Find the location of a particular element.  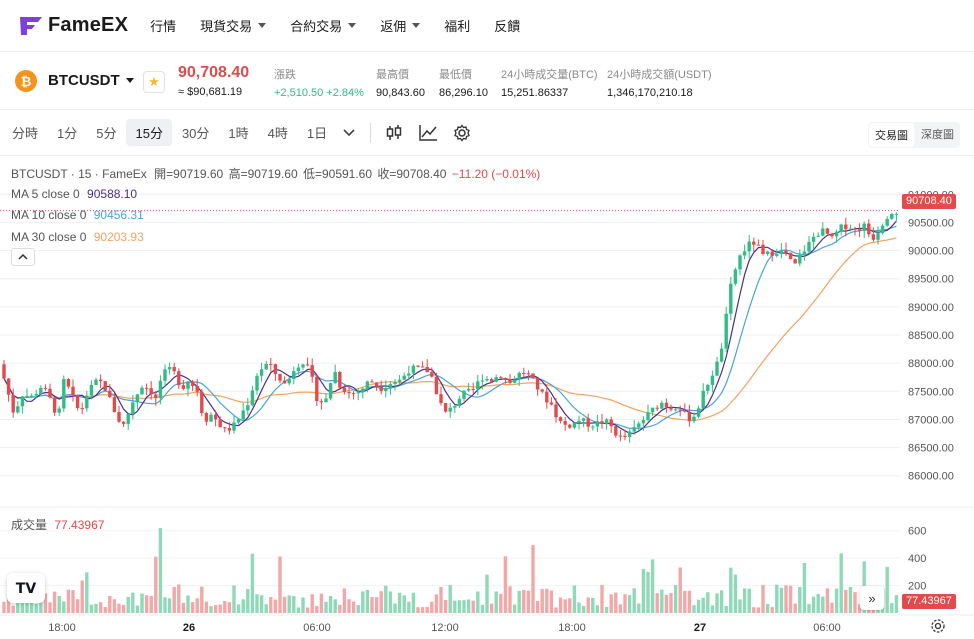

nav-item-feedback: 反饋 is located at coordinates (507, 25).